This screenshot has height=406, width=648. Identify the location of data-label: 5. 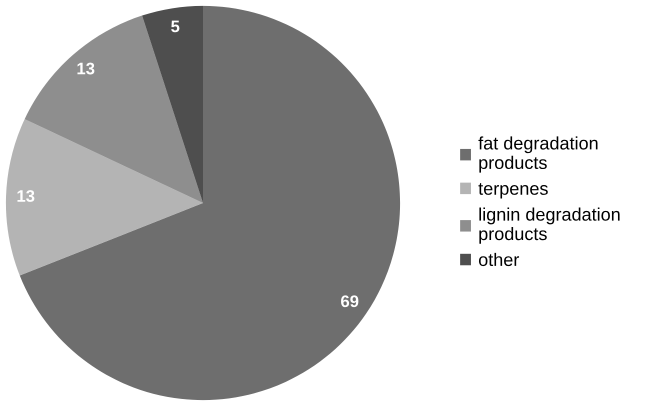
(175, 26).